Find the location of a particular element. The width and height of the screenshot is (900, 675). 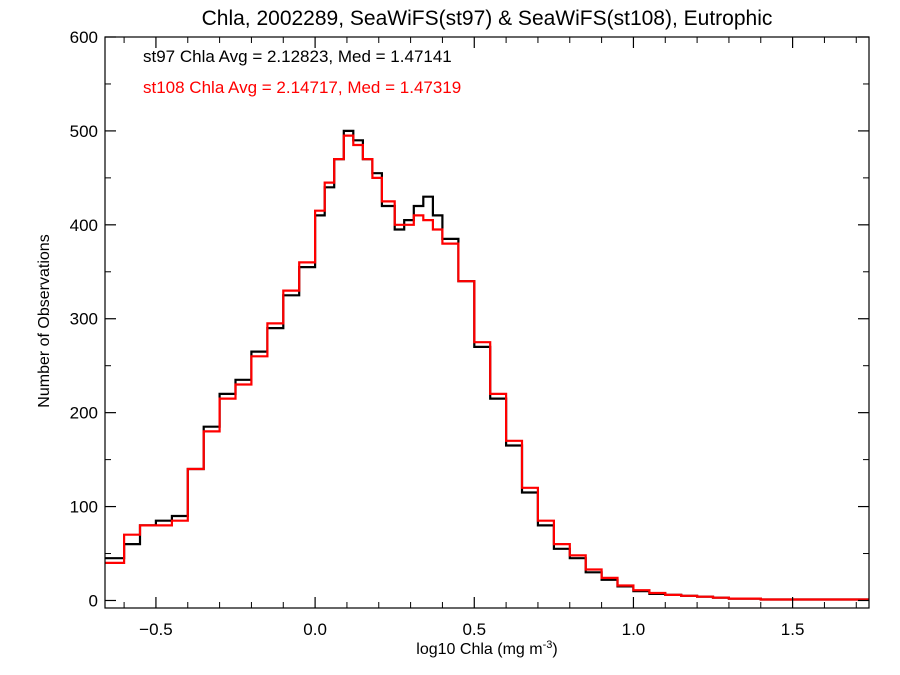

y-tick-label: 100 is located at coordinates (84, 507).